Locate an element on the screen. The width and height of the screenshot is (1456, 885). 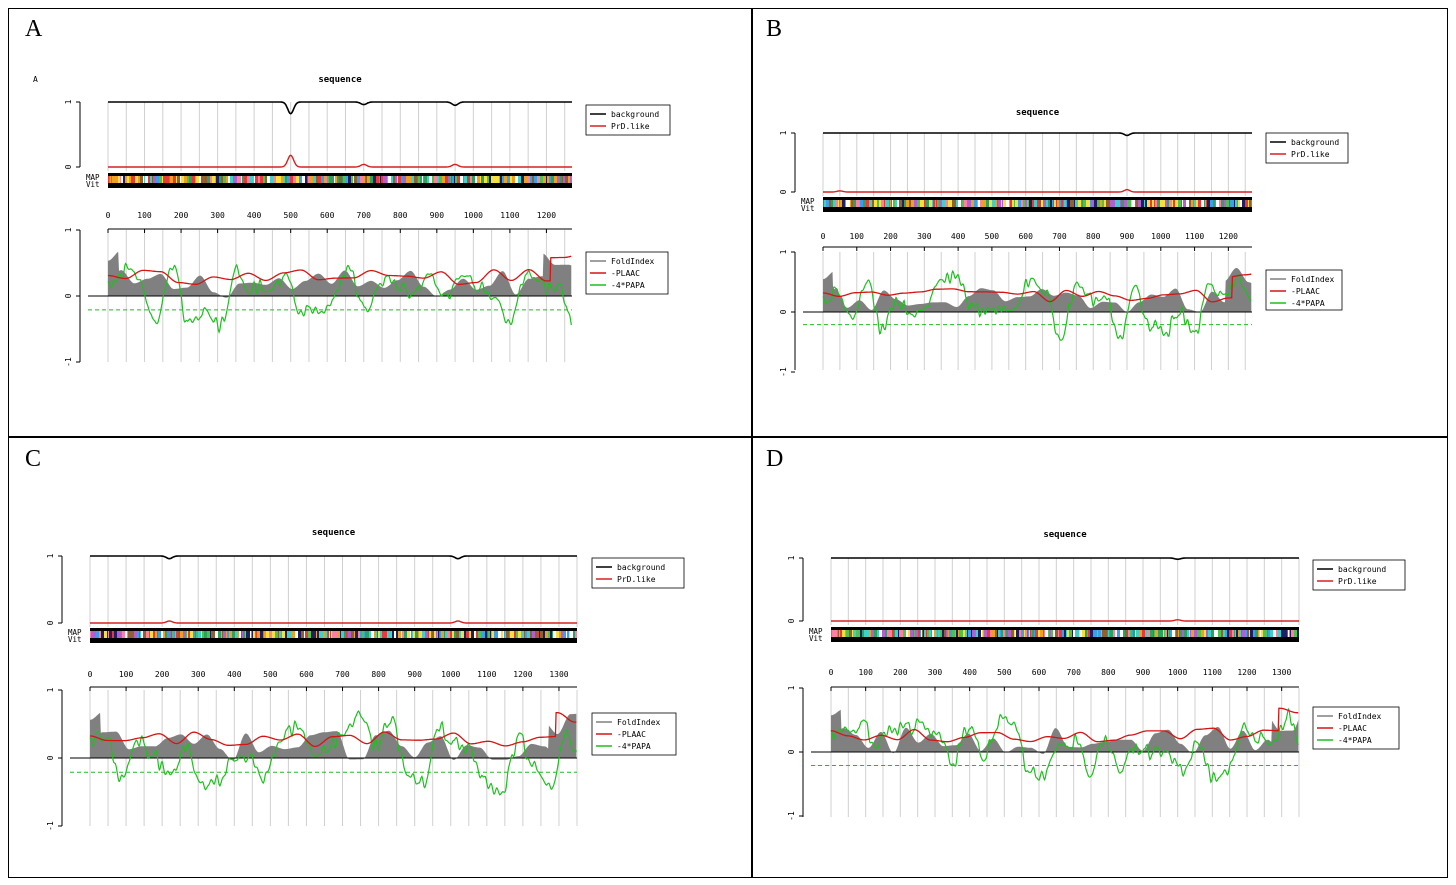
series-plaac-line is located at coordinates (1037, 288).